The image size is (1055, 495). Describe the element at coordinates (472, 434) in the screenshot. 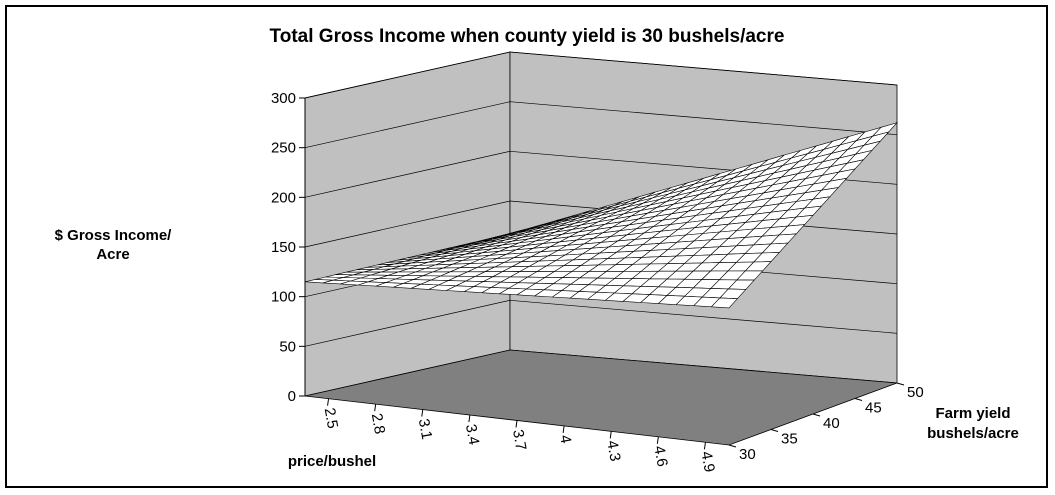

I see `x-tick-label: 3.4` at that location.